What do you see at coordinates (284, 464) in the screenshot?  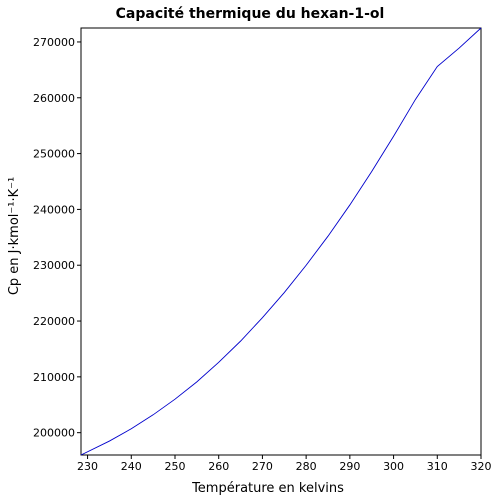 I see `x-axis: 230 240 250 260 270 280 290 300 310 320` at bounding box center [284, 464].